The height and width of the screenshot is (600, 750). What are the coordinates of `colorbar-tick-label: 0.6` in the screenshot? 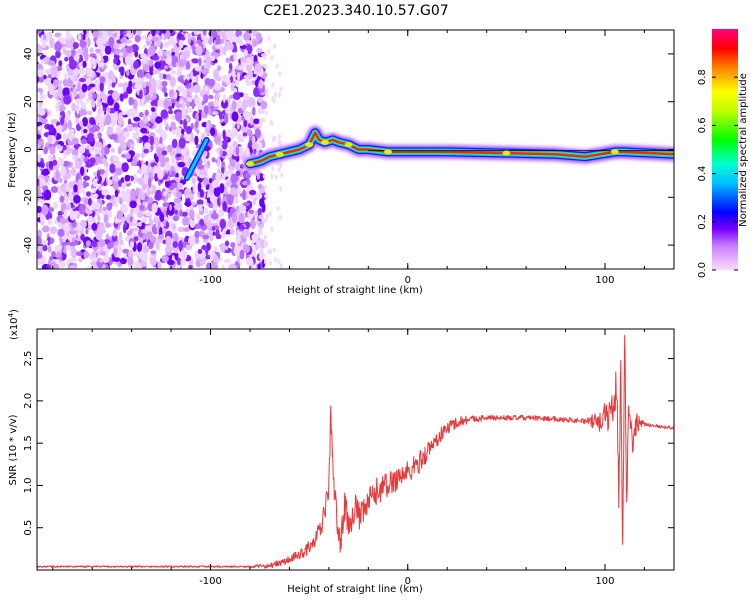 It's located at (702, 125).